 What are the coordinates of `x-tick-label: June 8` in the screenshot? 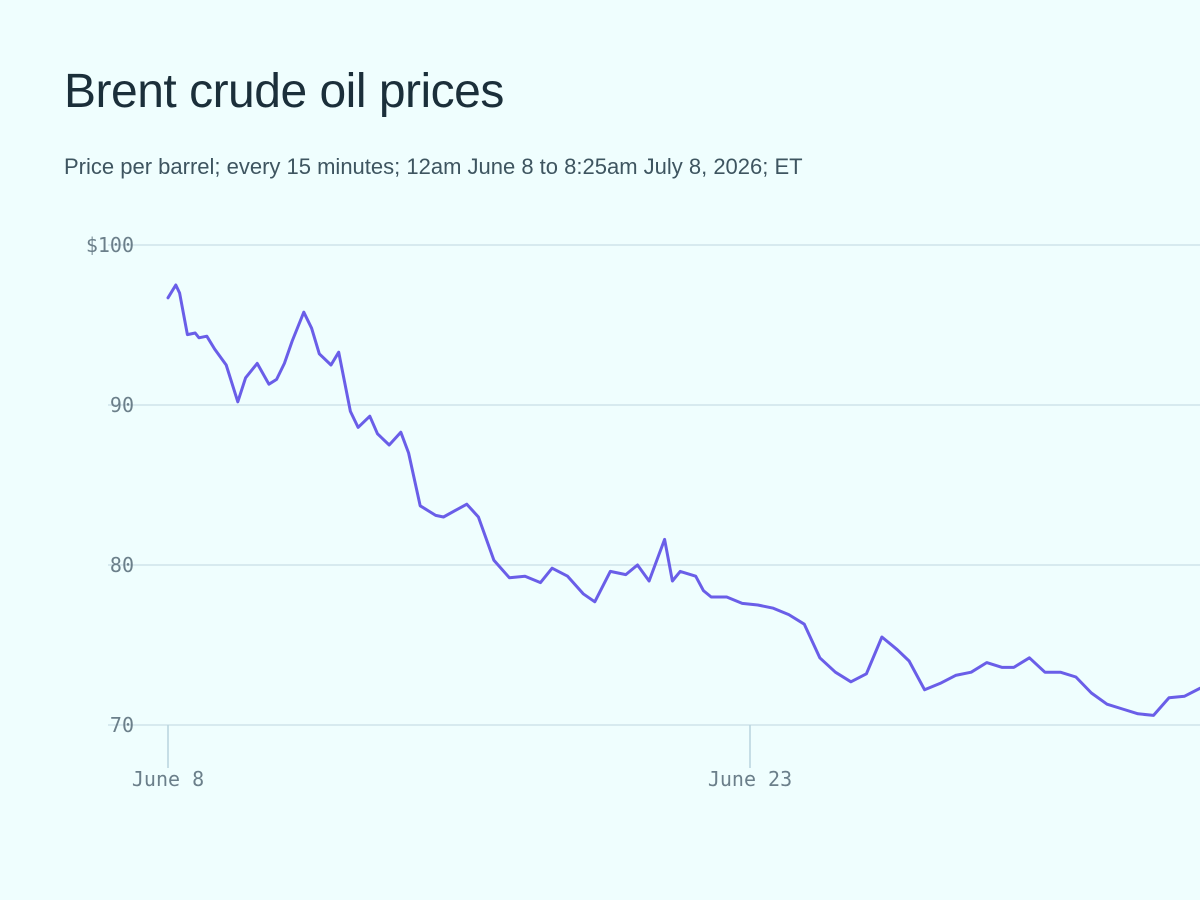 It's located at (168, 779).